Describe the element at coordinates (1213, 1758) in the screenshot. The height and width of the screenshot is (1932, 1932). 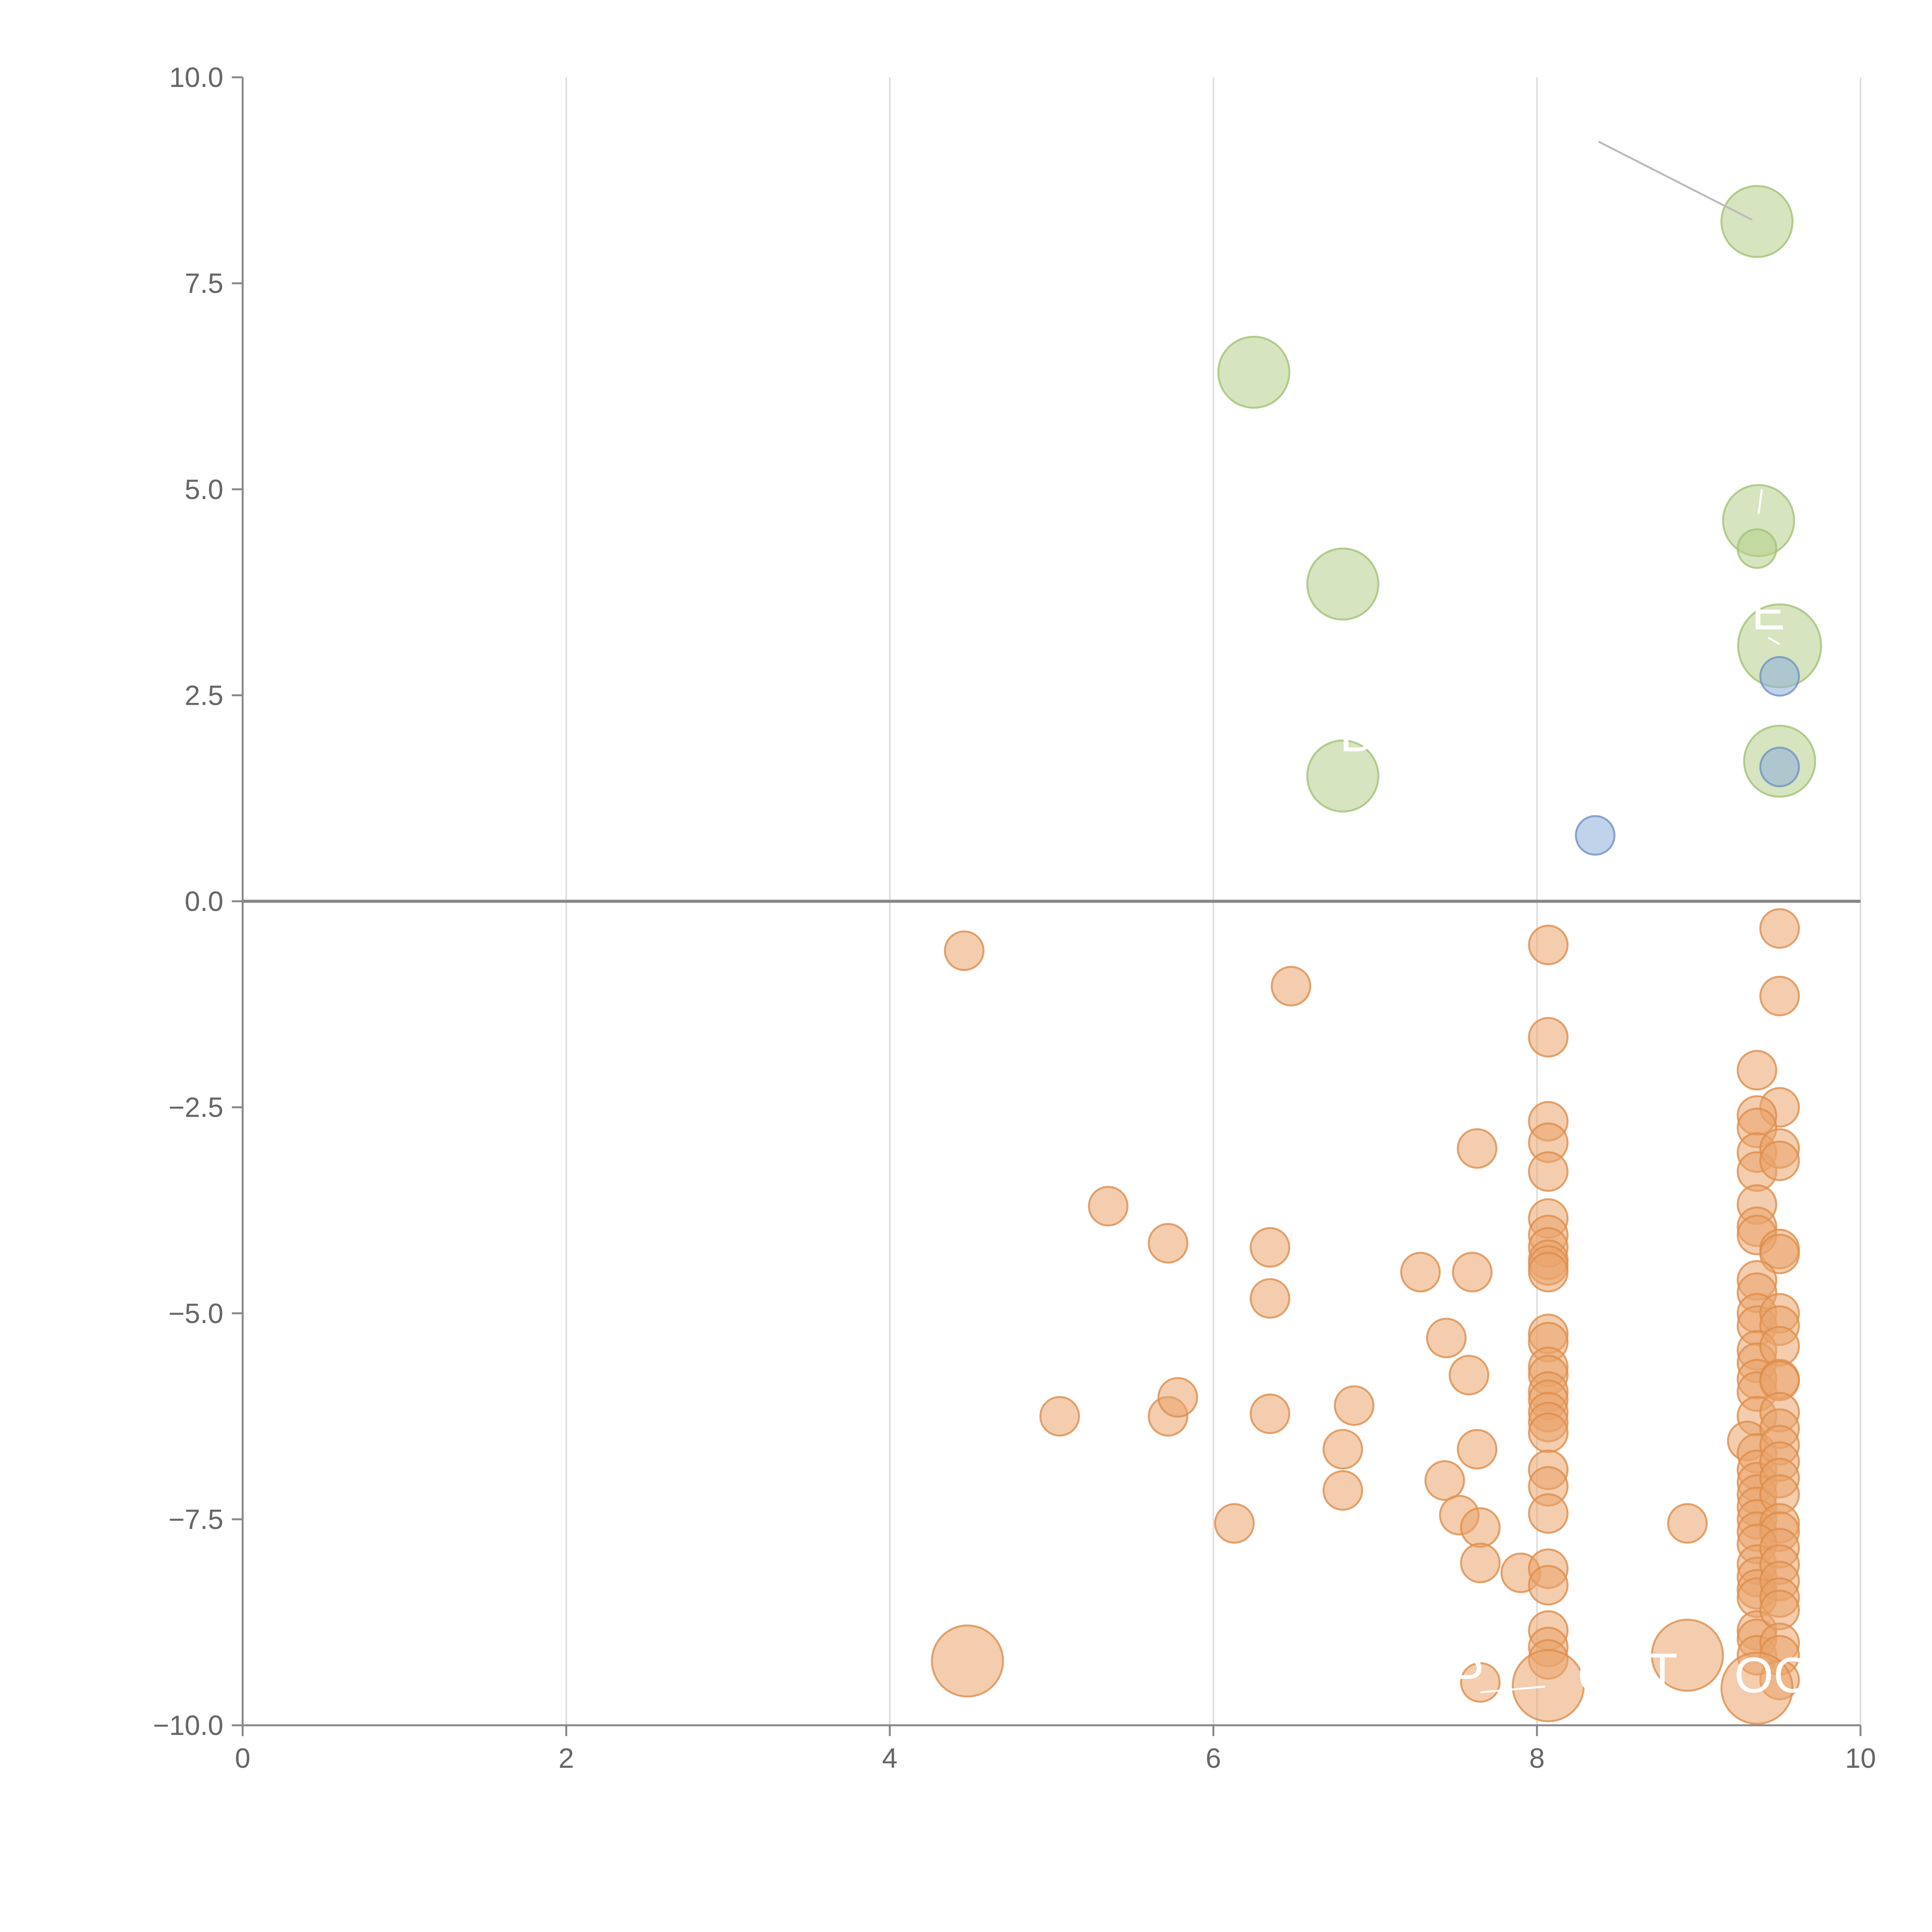
I see `x-tick-label: 6` at that location.